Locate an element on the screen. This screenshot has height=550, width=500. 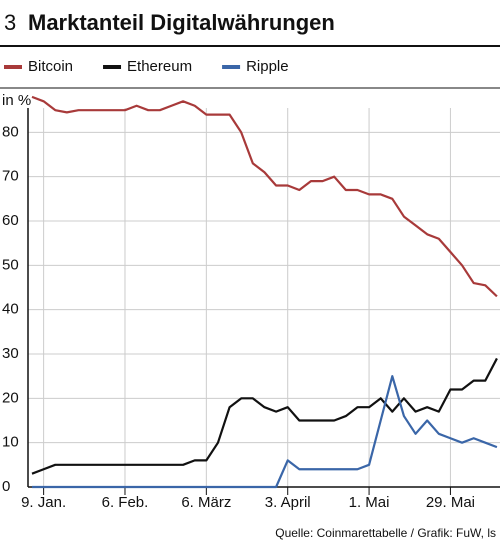
x-tick-label: 1. Mai is located at coordinates (369, 502).